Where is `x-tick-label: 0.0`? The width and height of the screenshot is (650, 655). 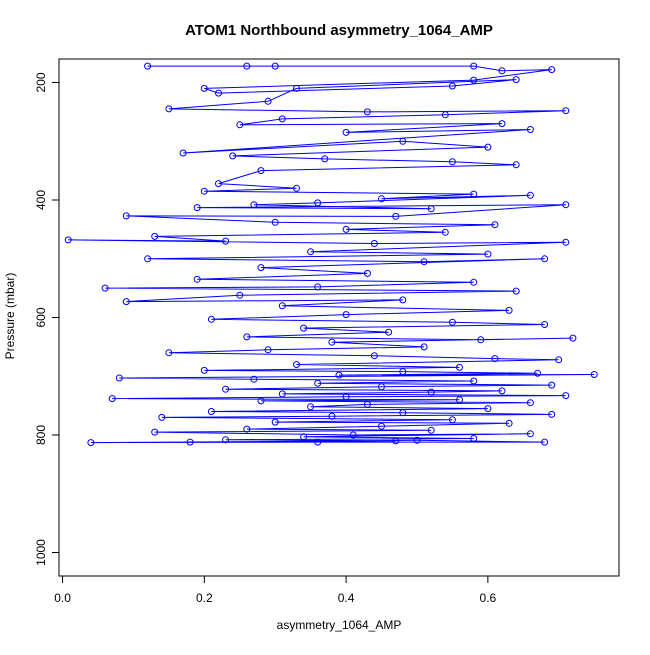 x-tick-label: 0.0 is located at coordinates (62, 598).